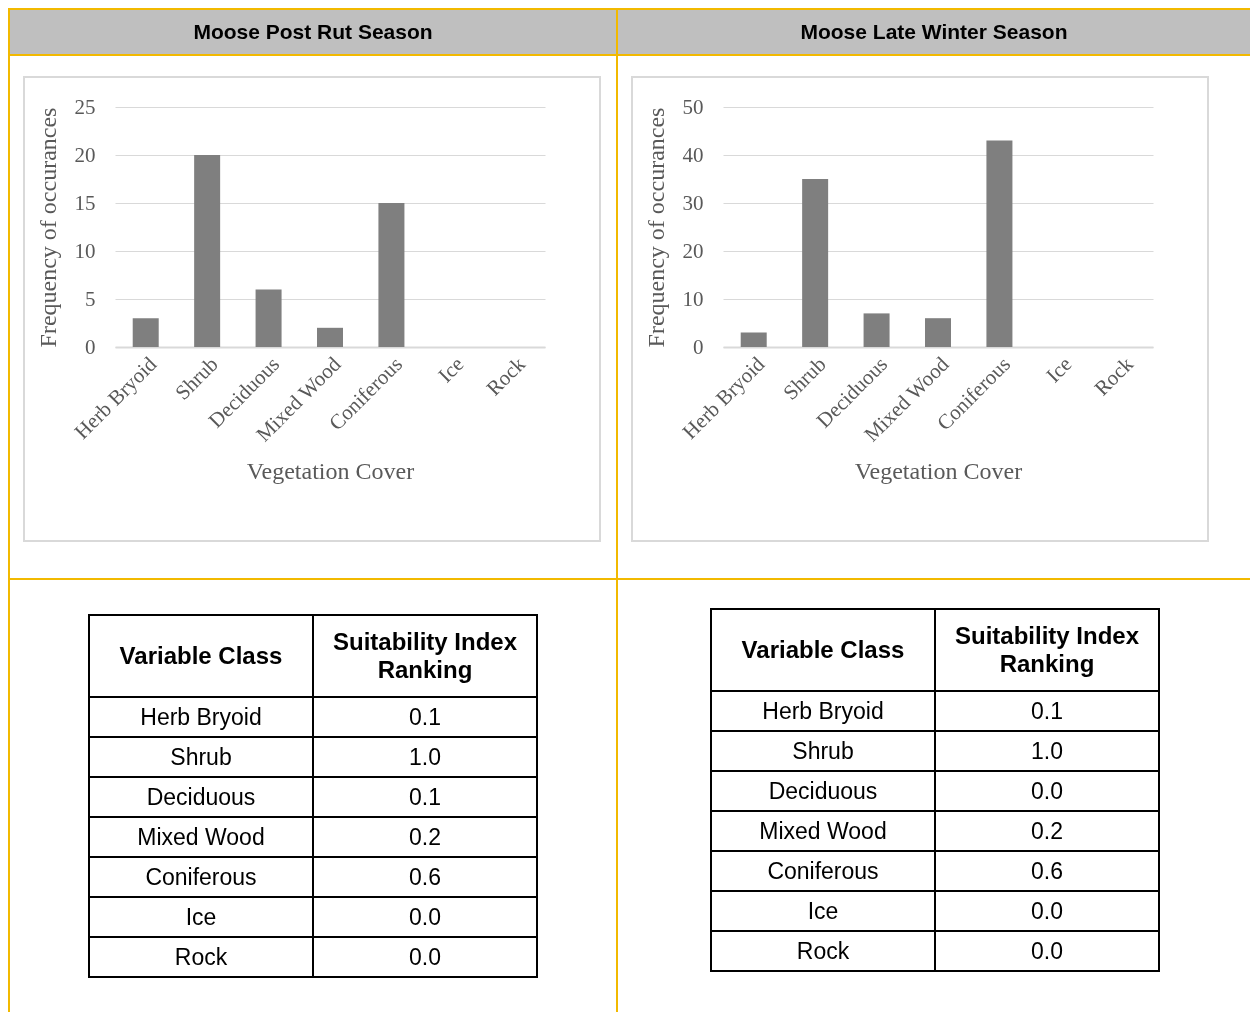 The image size is (1250, 1012). Describe the element at coordinates (693, 154) in the screenshot. I see `y-tick-label: 40` at that location.